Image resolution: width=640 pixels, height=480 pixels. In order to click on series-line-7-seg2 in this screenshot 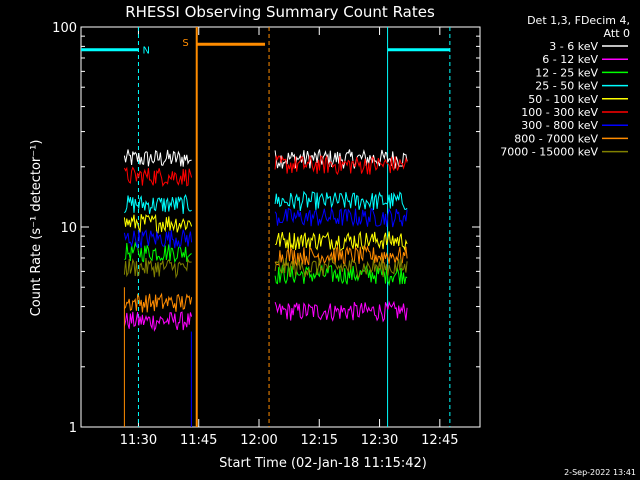, I will do `click(341, 217)`.